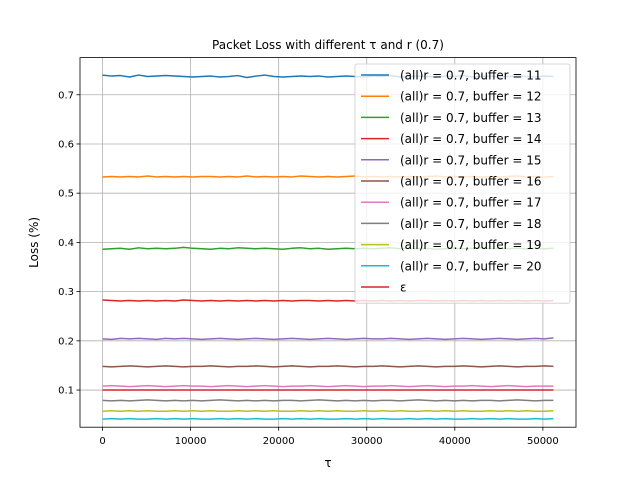 This screenshot has width=640, height=480. What do you see at coordinates (543, 441) in the screenshot?
I see `x-tick-label: 50000` at bounding box center [543, 441].